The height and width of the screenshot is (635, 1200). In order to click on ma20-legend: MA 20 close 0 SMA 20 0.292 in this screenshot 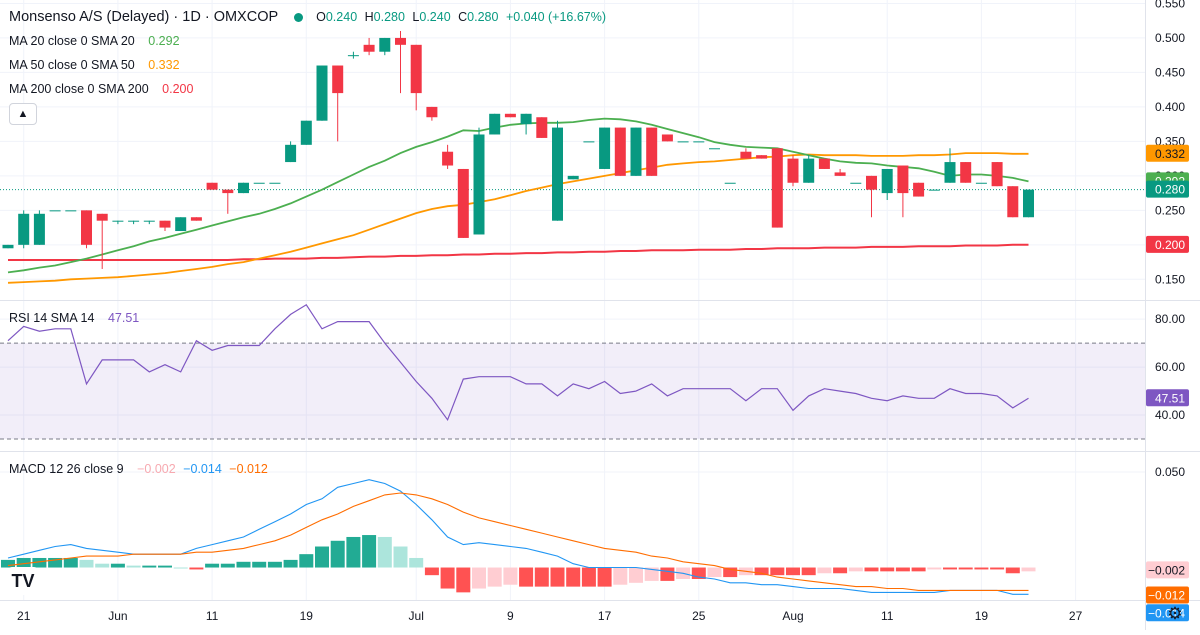, I will do `click(96, 41)`.